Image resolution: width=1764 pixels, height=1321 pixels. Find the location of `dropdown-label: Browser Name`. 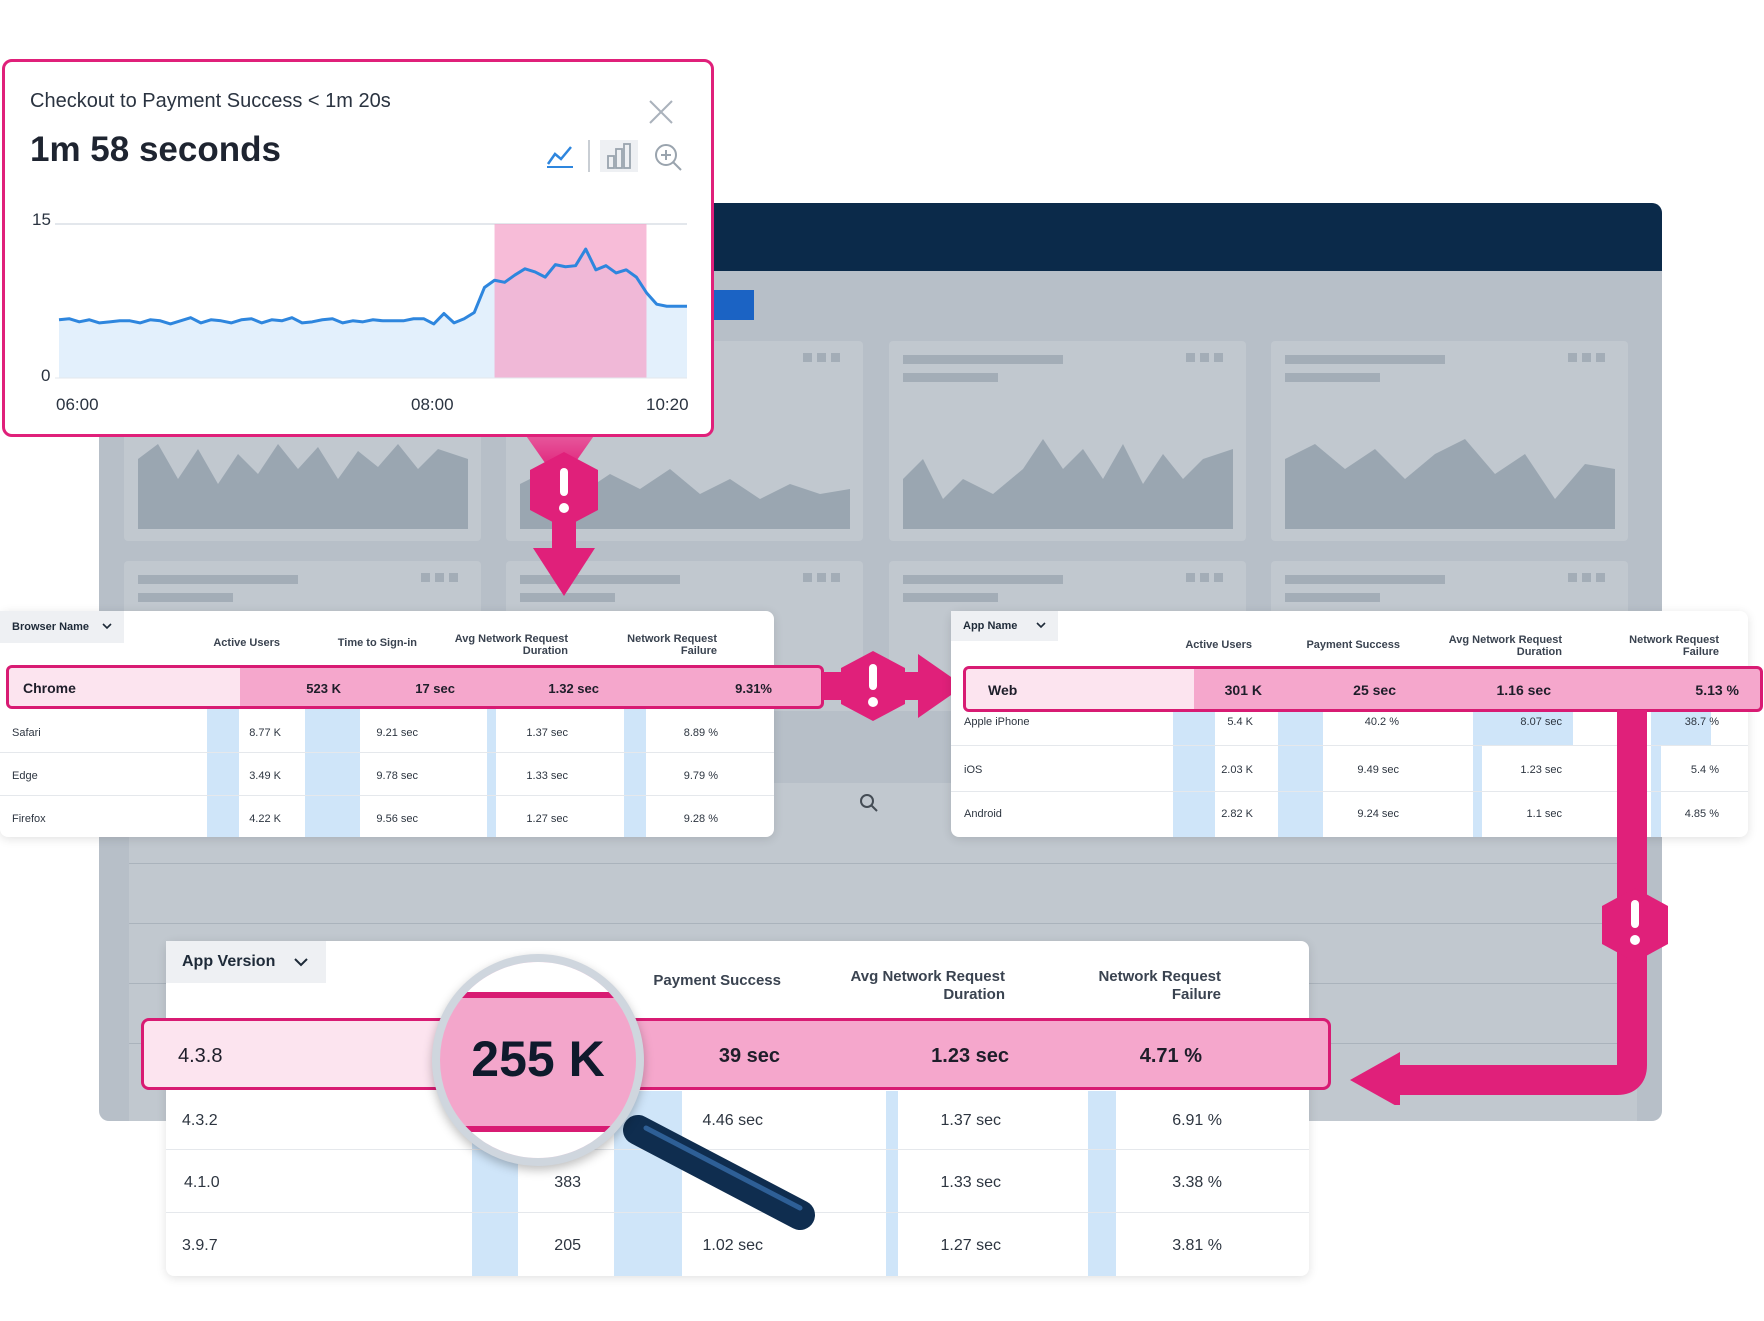

dropdown-label: Browser Name is located at coordinates (51, 627).